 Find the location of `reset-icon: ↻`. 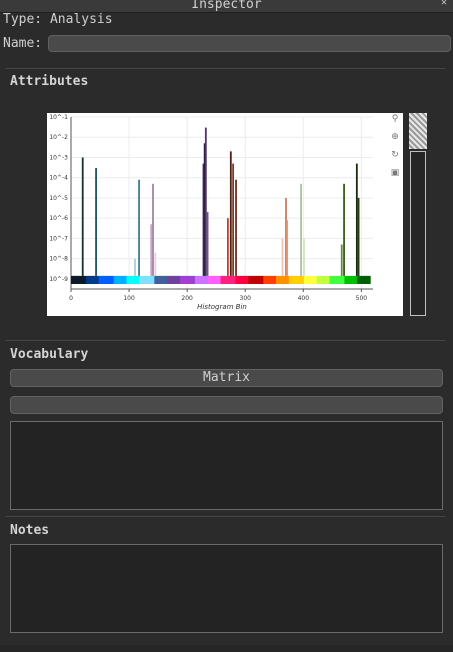

reset-icon: ↻ is located at coordinates (395, 155).